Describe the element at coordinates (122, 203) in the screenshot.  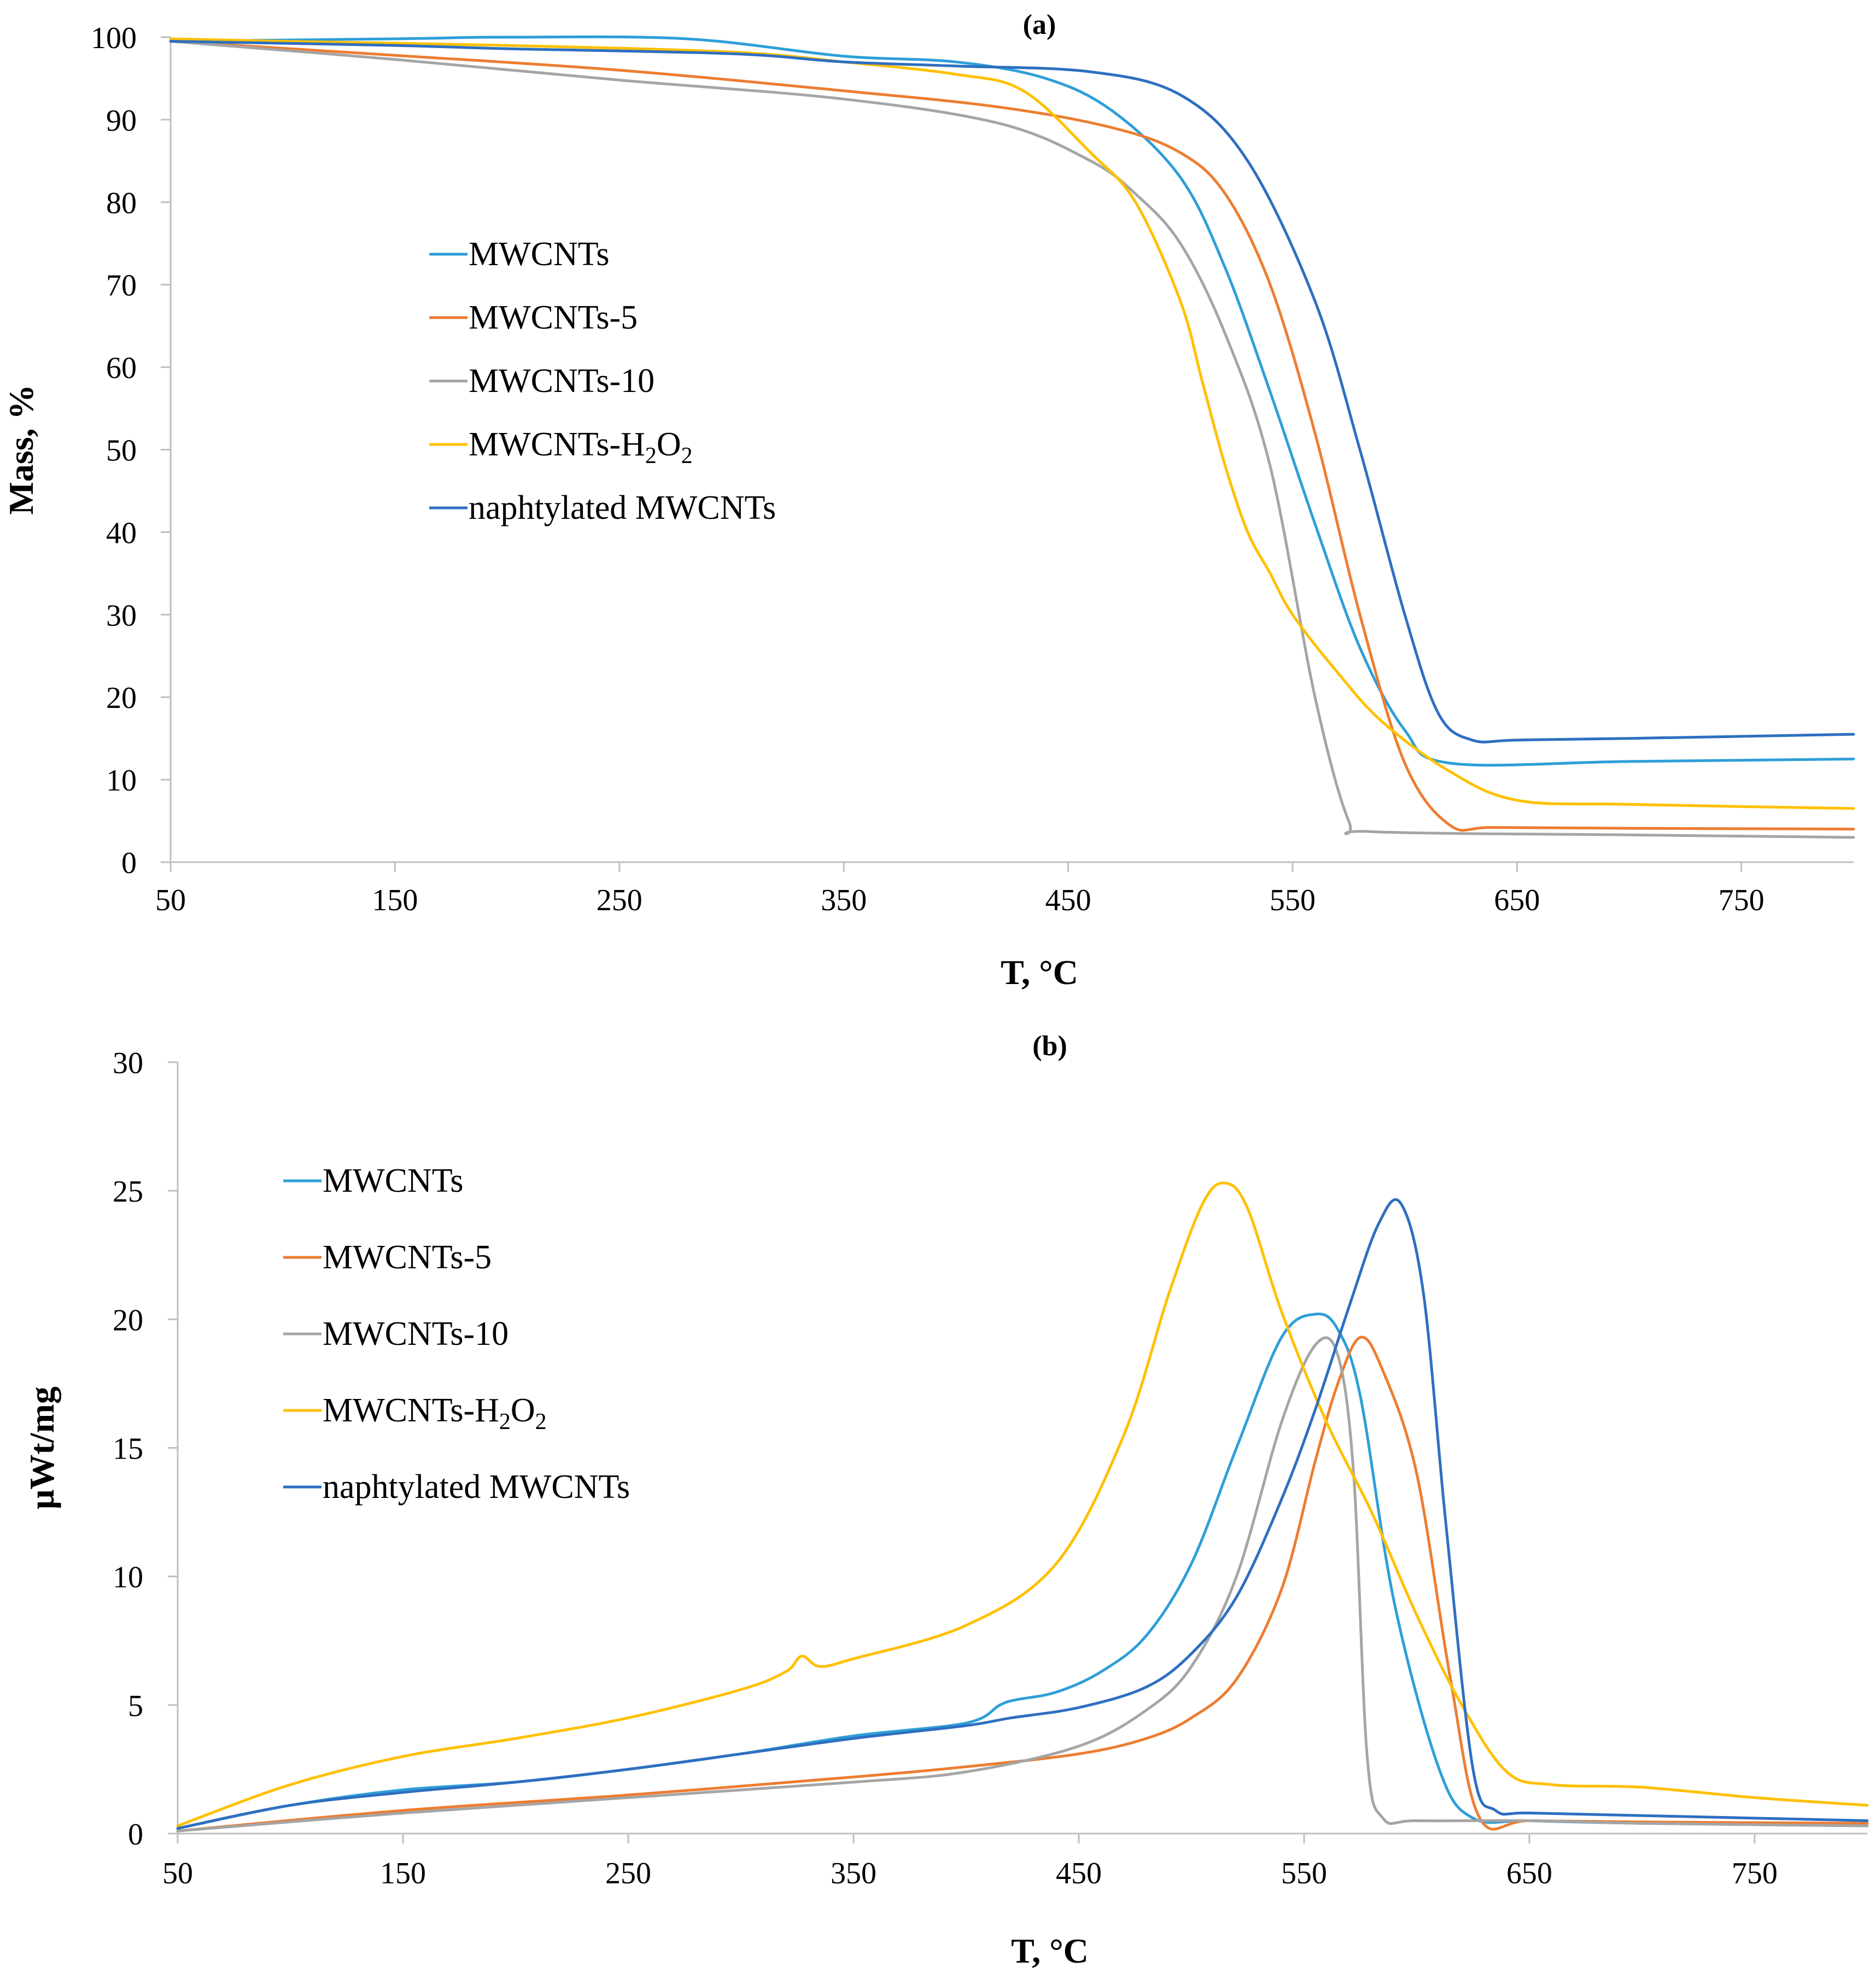
I see `y-tick-label: 80` at that location.